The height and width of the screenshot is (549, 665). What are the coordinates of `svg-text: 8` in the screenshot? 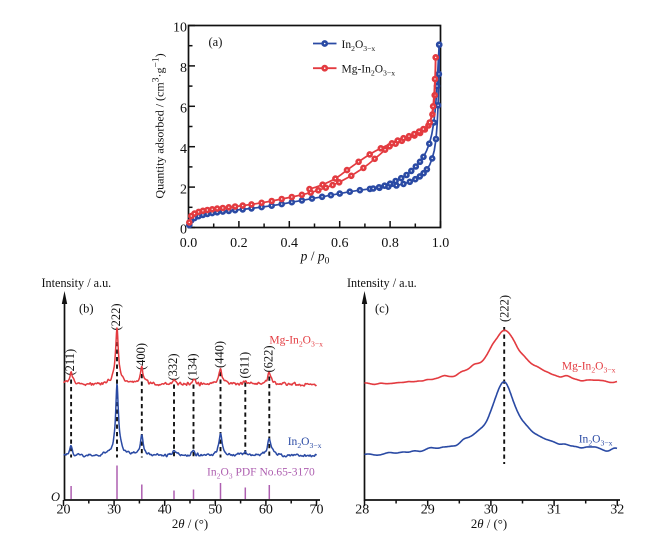 It's located at (183, 68).